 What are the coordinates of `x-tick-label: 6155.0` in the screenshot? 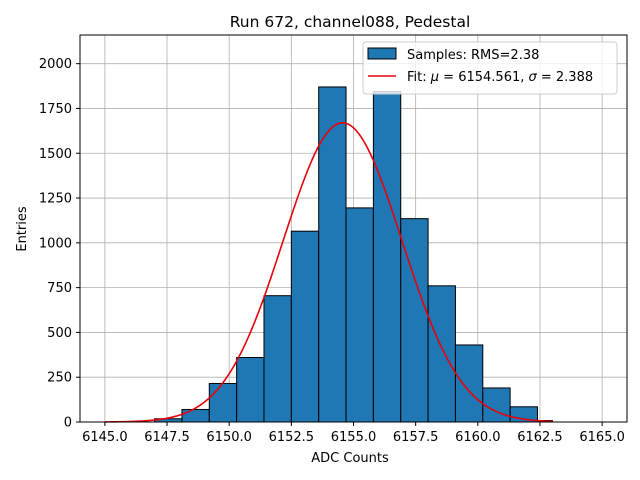 It's located at (354, 437).